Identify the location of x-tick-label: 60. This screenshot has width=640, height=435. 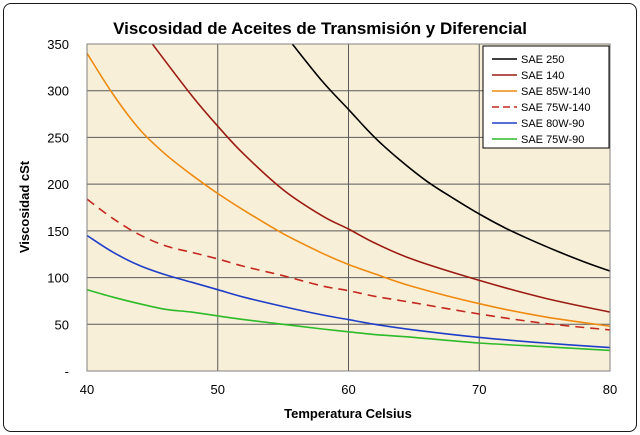
(348, 389).